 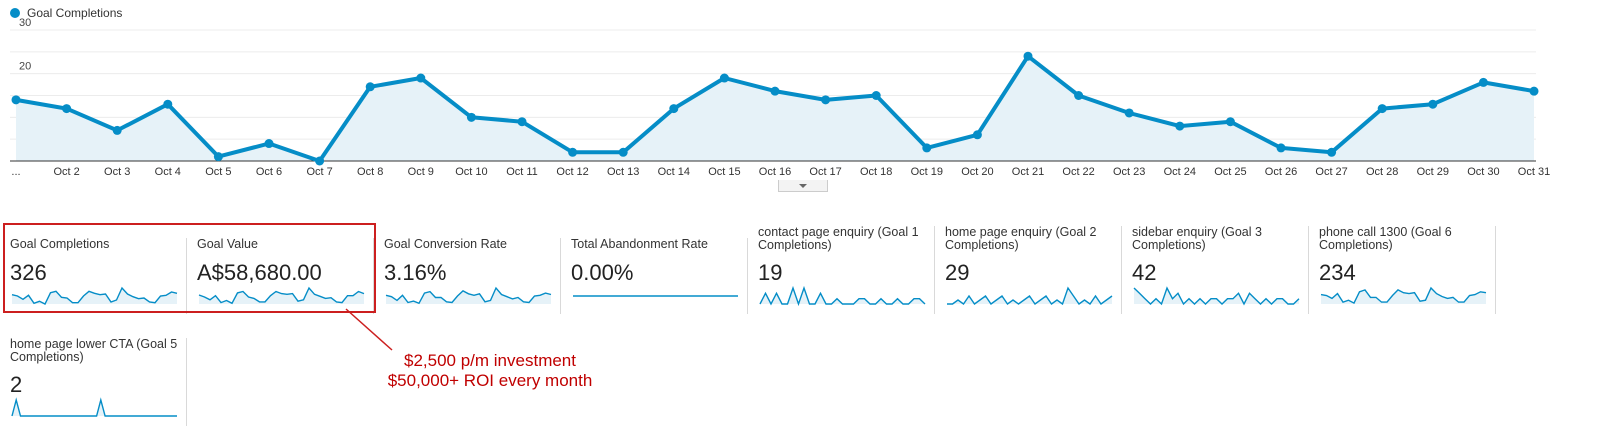 I want to click on x-tick-label: Oct 25, so click(x=1230, y=172).